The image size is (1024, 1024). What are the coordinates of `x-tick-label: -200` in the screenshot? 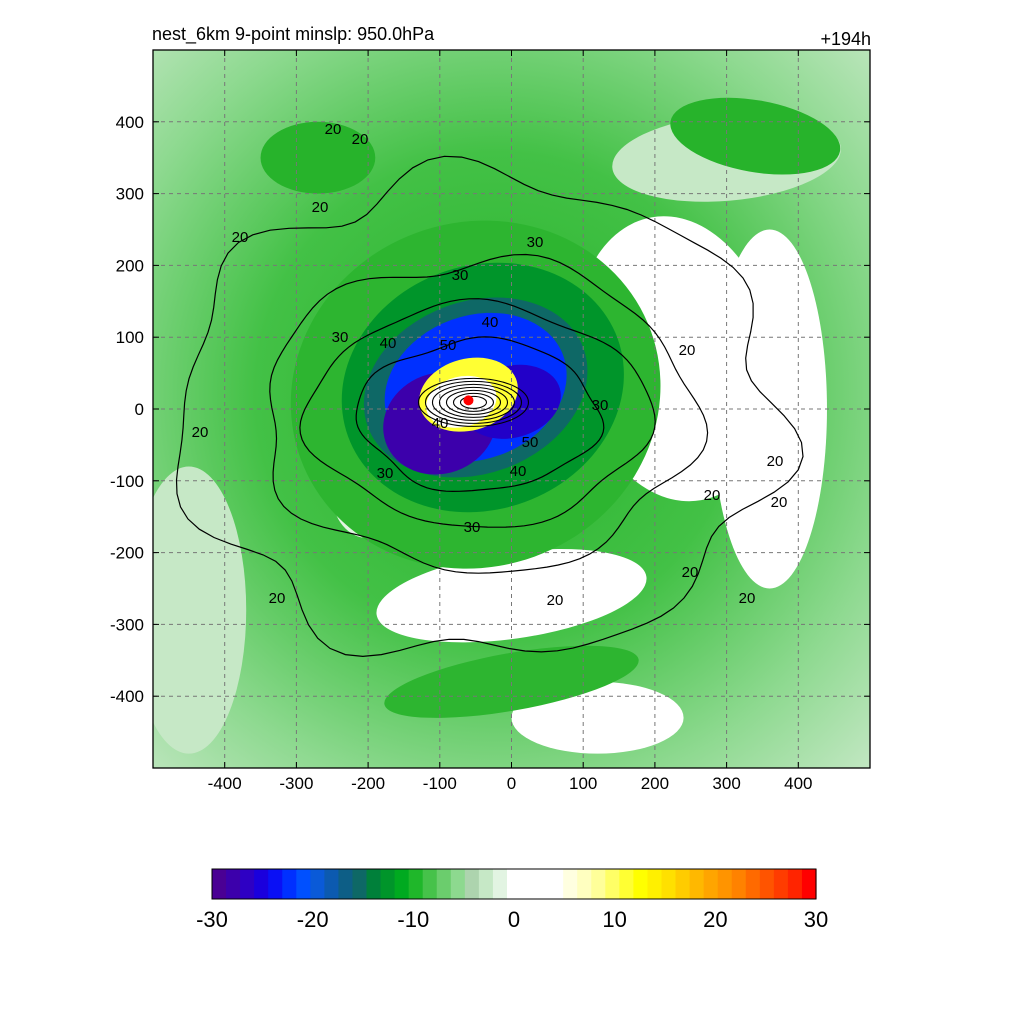 It's located at (368, 783).